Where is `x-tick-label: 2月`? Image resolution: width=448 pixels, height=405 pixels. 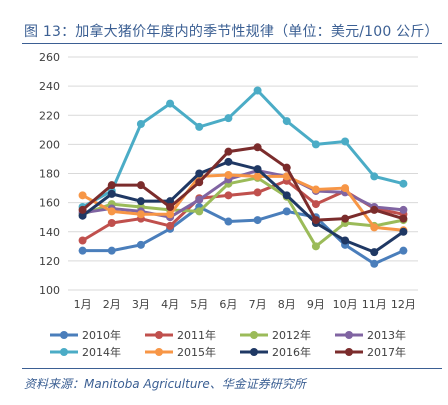 x-tick-label: 2月 is located at coordinates (112, 304).